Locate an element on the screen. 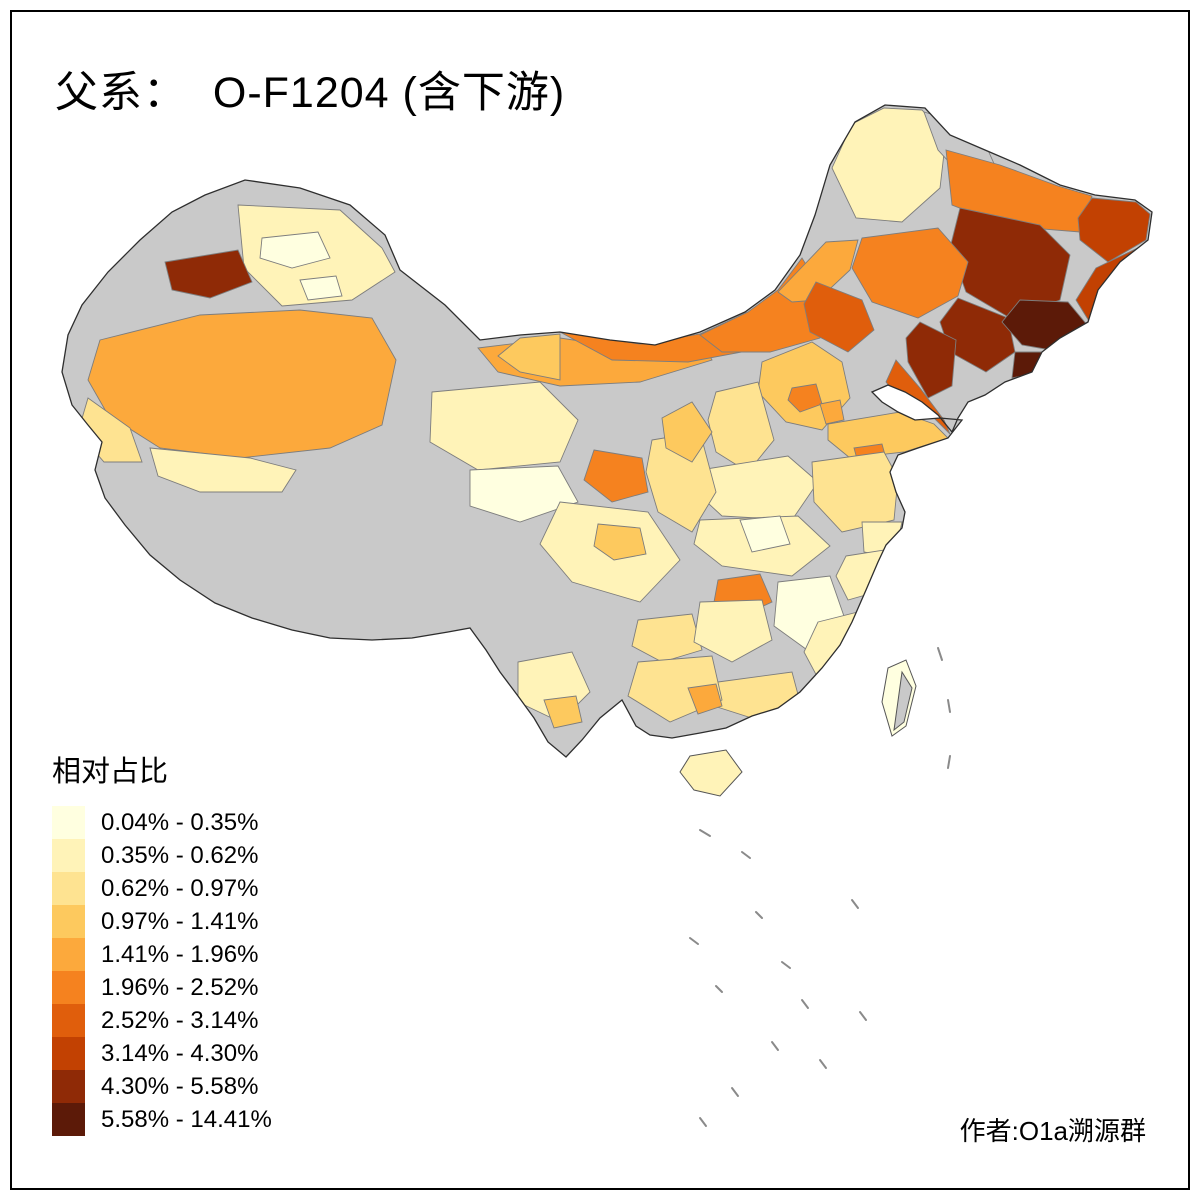 Image resolution: width=1200 pixels, height=1200 pixels. map-region-ili-dark is located at coordinates (208, 274).